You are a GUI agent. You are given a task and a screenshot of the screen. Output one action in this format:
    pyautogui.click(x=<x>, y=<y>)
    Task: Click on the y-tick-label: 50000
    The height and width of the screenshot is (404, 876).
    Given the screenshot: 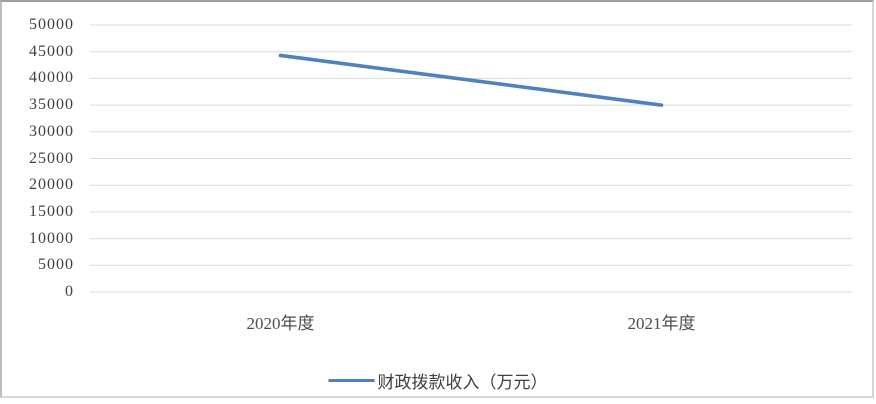 What is the action you would take?
    pyautogui.click(x=51, y=24)
    